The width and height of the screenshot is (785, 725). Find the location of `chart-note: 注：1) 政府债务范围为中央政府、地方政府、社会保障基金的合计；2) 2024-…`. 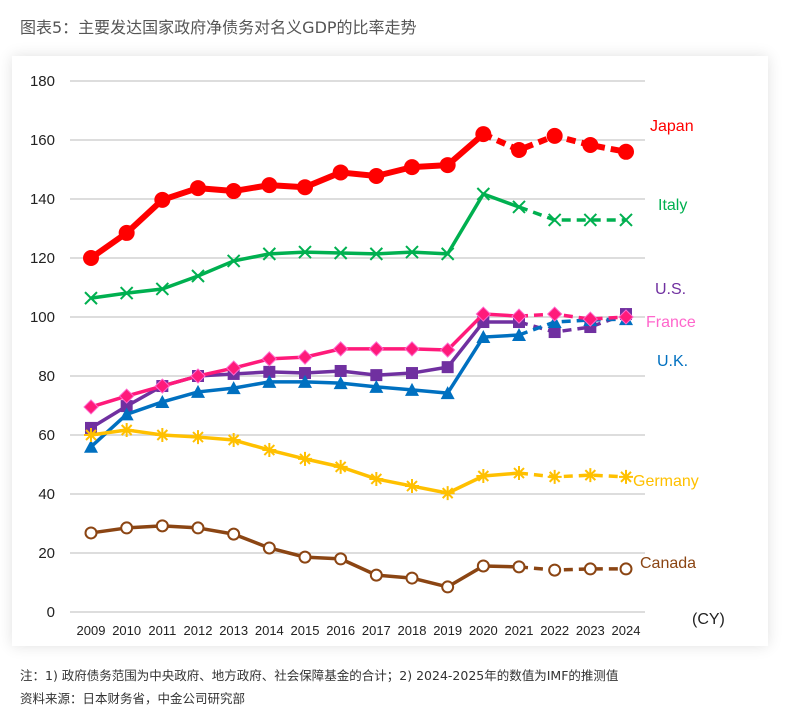

chart-note: 注：1) 政府债务范围为中央政府、地方政府、社会保障基金的合计；2) 2024-… is located at coordinates (319, 675).